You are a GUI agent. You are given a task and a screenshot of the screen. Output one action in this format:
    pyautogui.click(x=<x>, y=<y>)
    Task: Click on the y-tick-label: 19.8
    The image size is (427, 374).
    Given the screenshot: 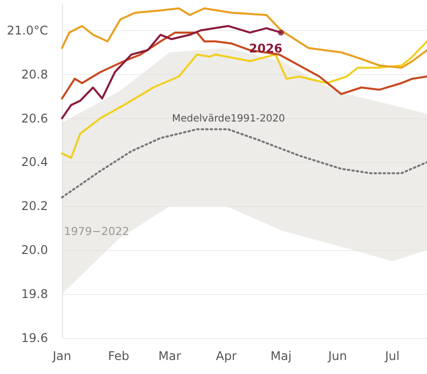 What is the action you would take?
    pyautogui.click(x=34, y=294)
    